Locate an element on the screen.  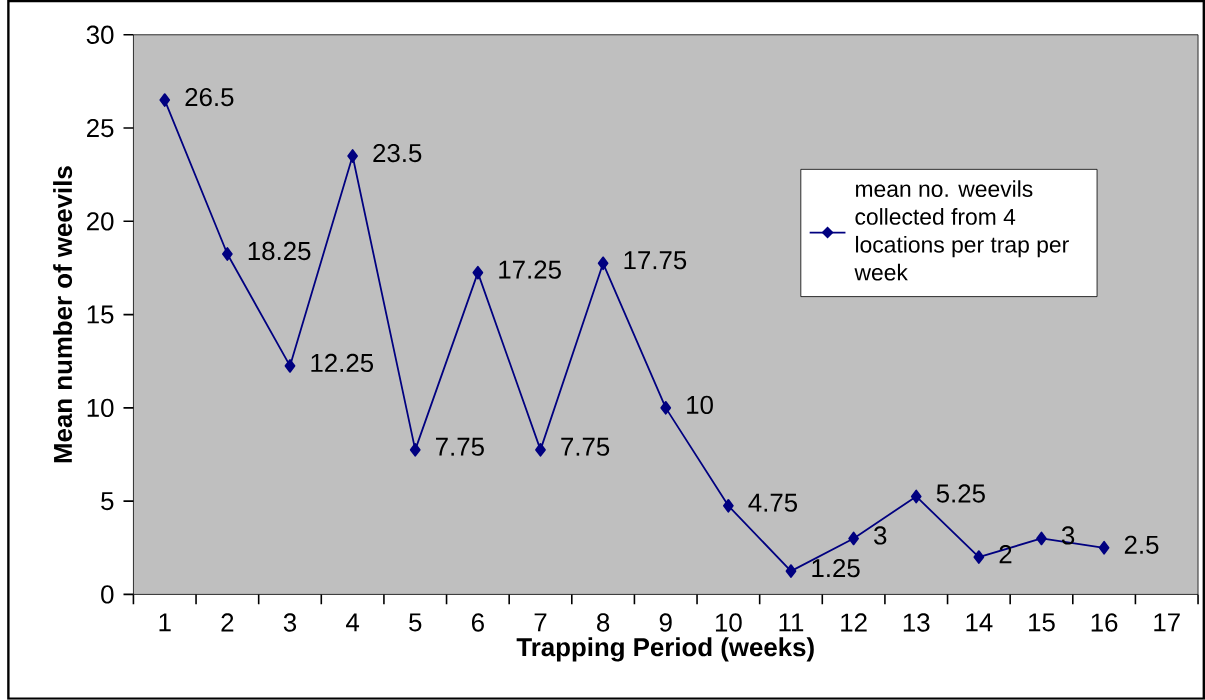
data-label: 1.25 is located at coordinates (836, 568).